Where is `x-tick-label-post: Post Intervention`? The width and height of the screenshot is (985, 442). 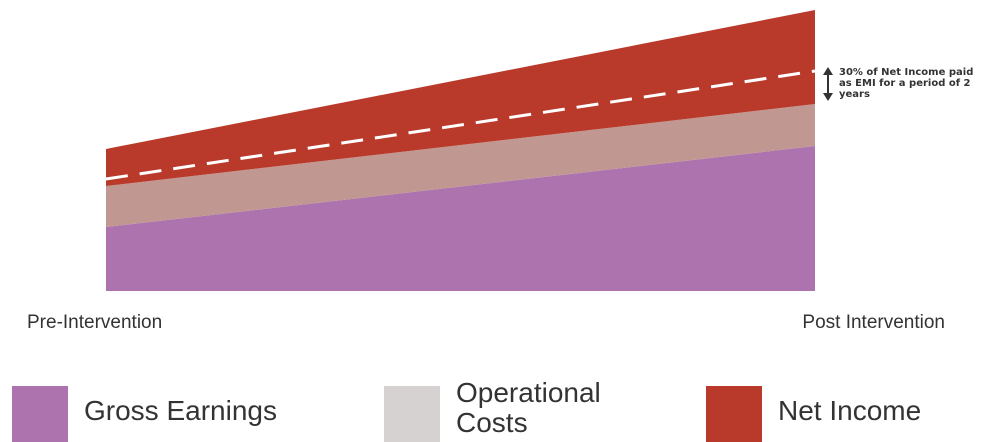 x-tick-label-post: Post Intervention is located at coordinates (873, 322).